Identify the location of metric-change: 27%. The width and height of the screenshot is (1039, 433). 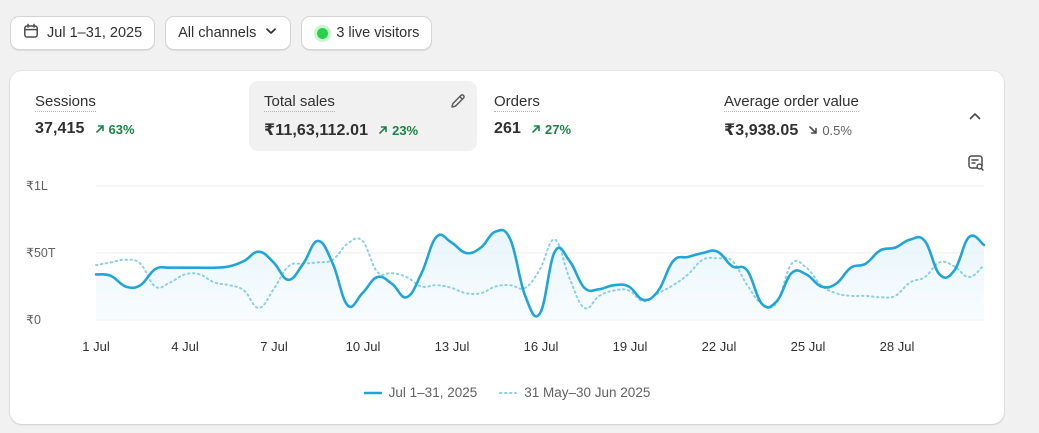
(551, 129).